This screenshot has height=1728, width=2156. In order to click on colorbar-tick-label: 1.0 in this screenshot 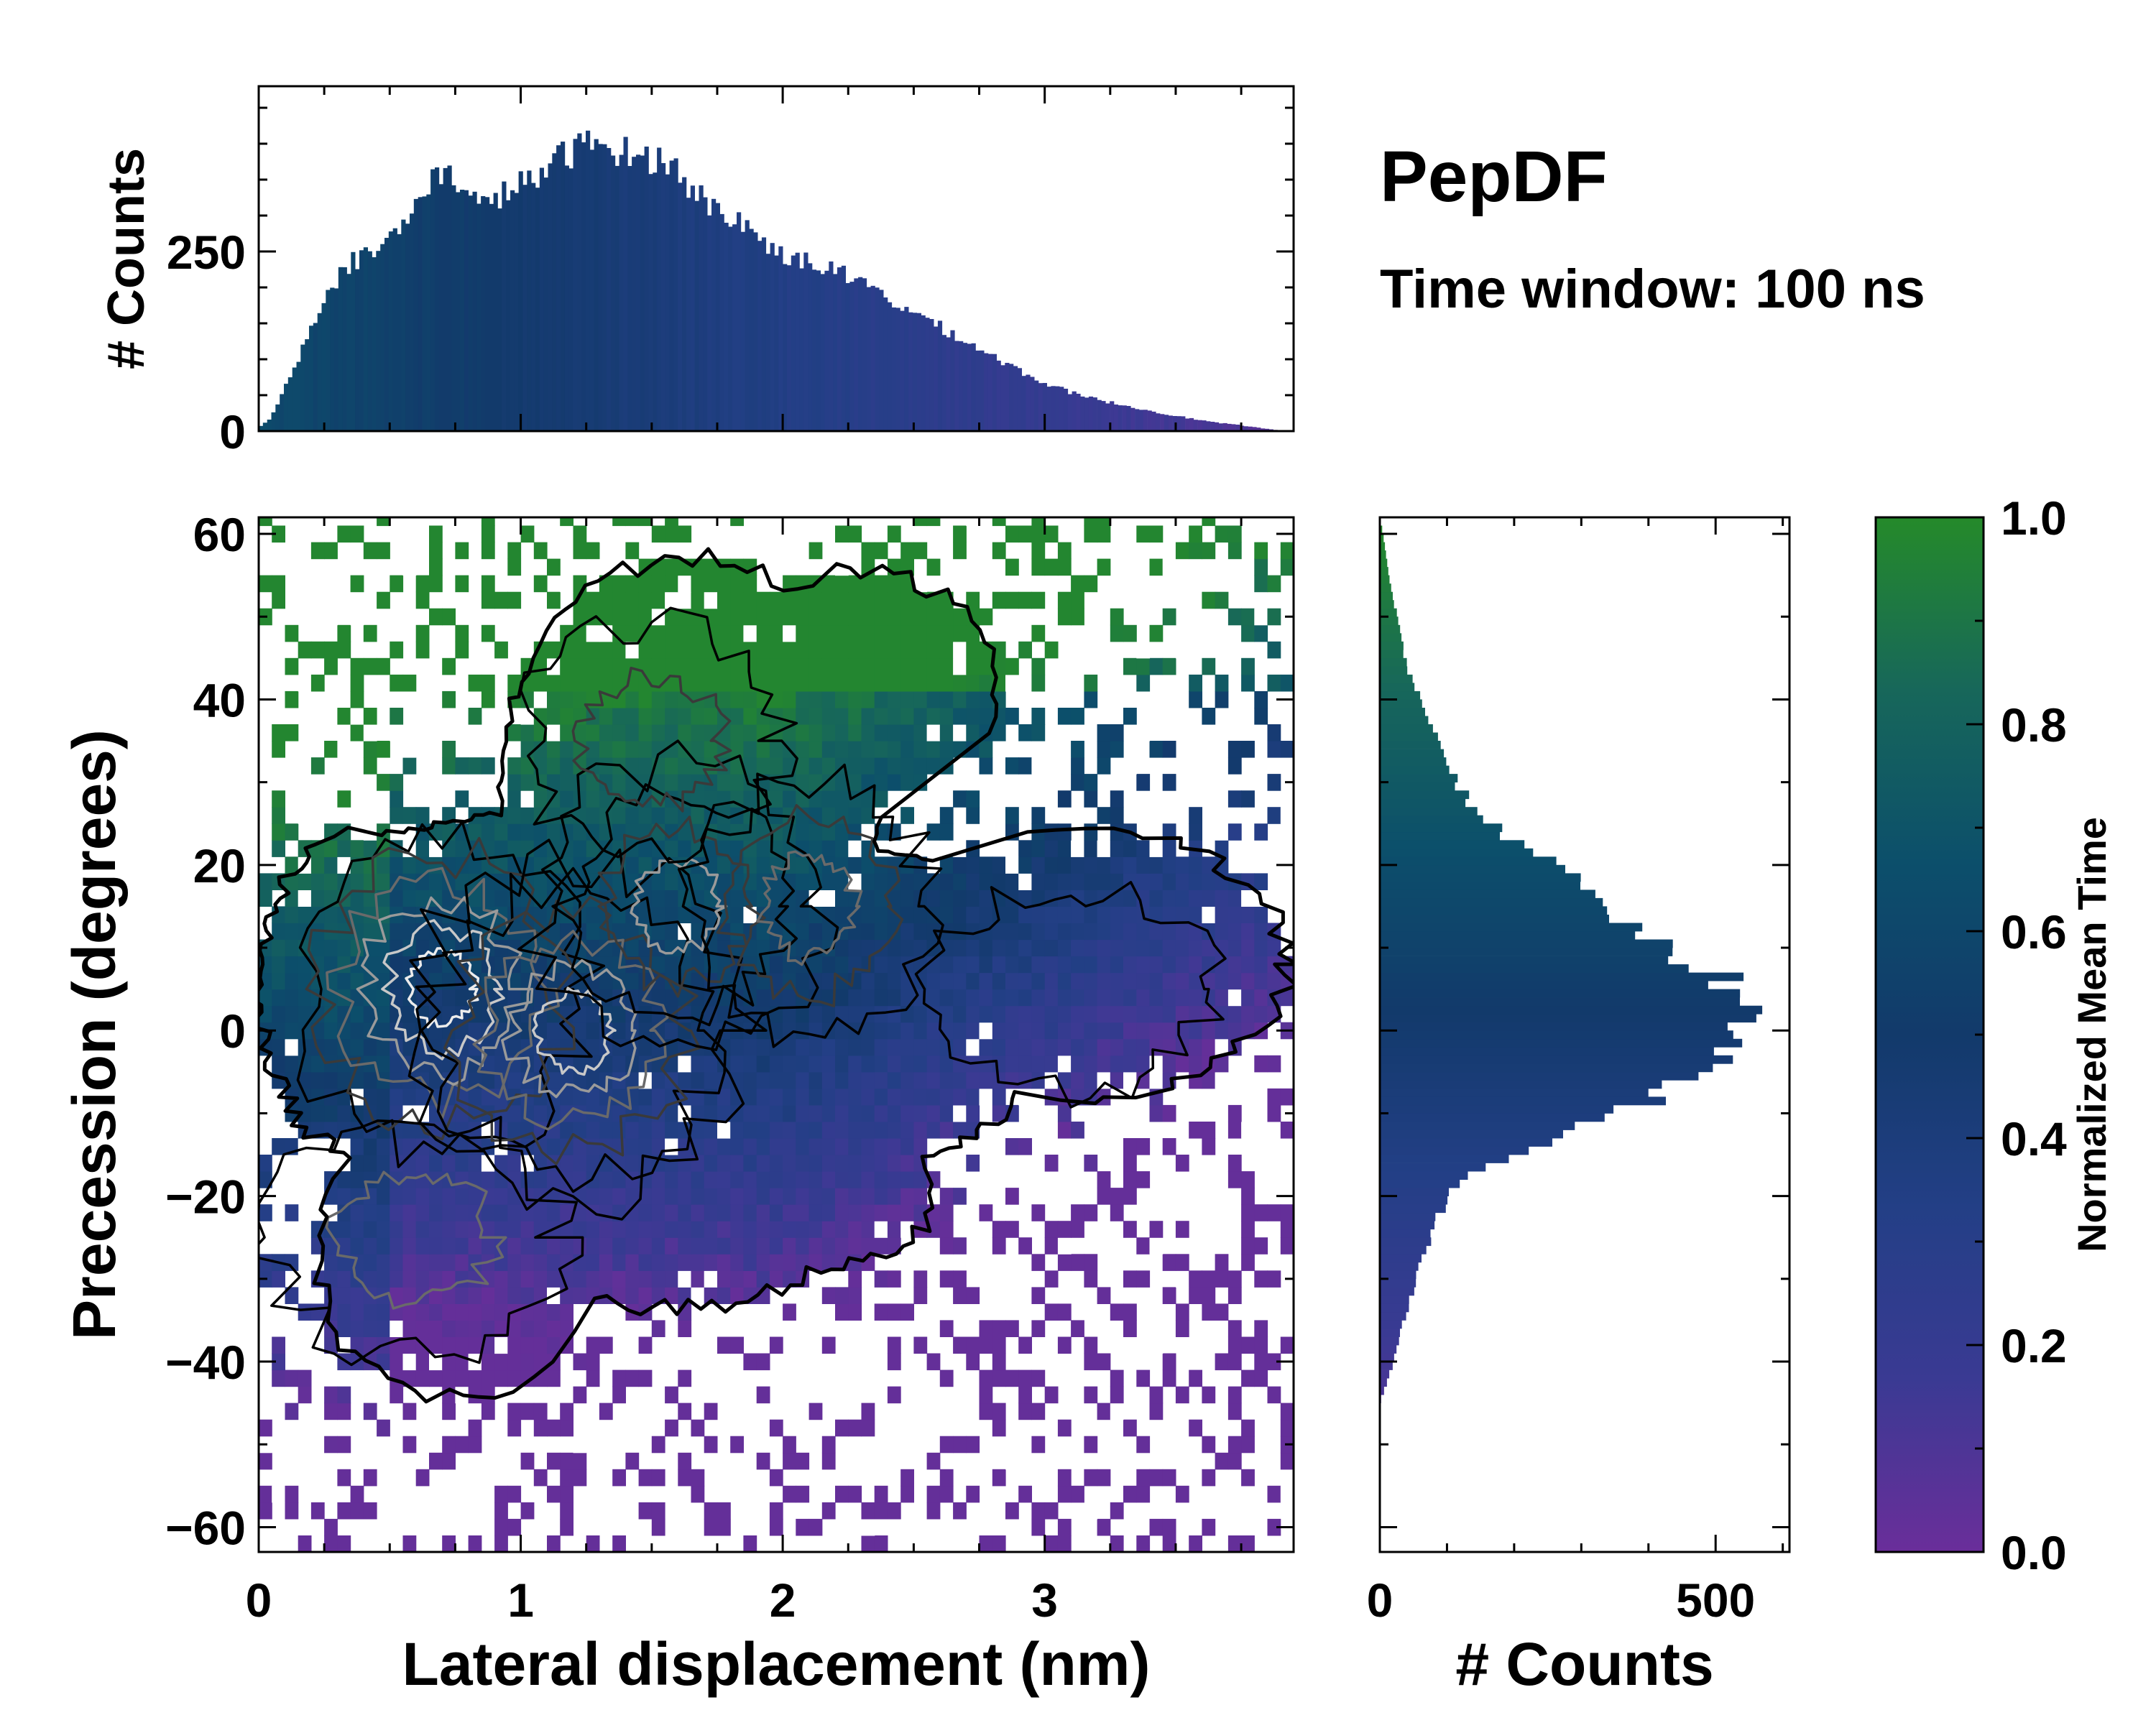, I will do `click(2034, 518)`.